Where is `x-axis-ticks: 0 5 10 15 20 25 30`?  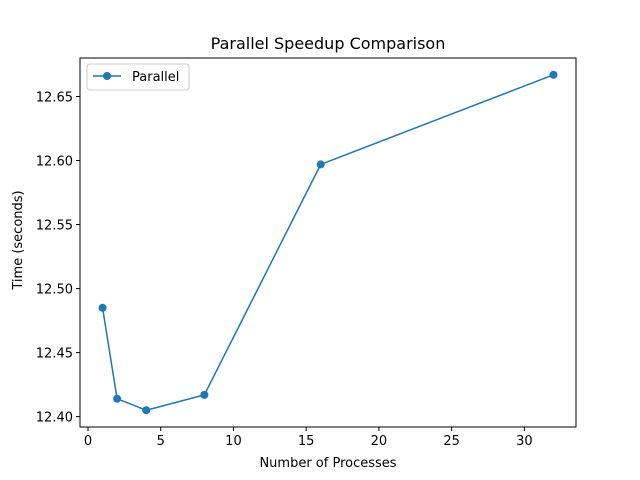
x-axis-ticks: 0 5 10 15 20 25 30 is located at coordinates (308, 438).